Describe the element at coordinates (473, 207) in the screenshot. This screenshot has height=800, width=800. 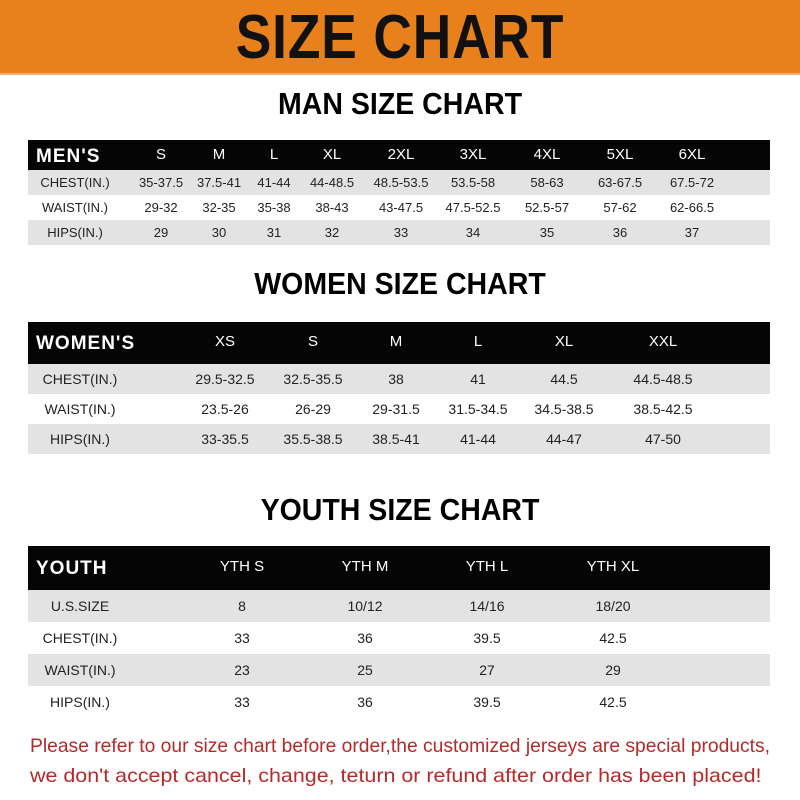
I see `size-value-cell: 47.5-52.5` at that location.